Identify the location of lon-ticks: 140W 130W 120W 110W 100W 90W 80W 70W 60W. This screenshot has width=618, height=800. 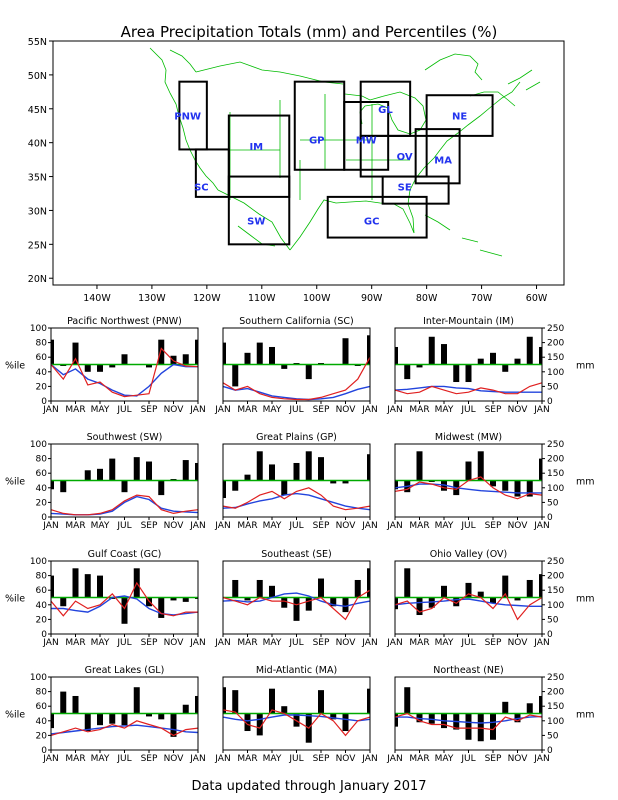
(315, 294).